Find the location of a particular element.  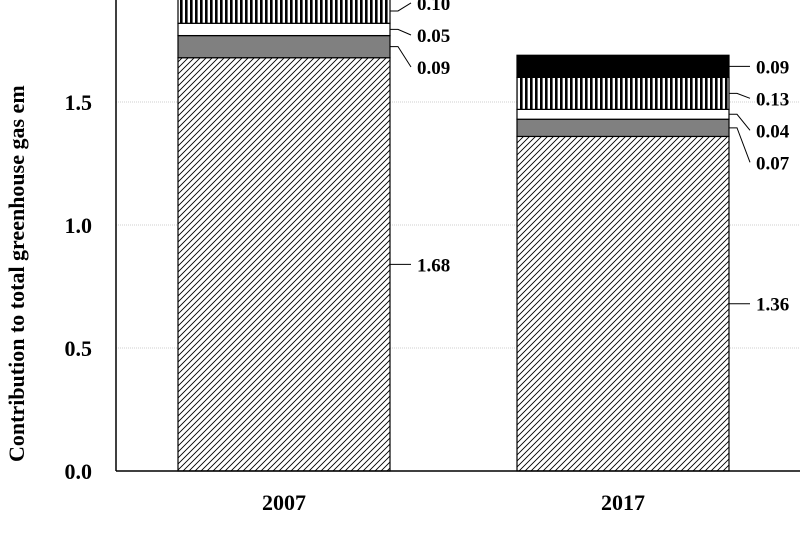

y-tick-label: 1.5 is located at coordinates (79, 102).